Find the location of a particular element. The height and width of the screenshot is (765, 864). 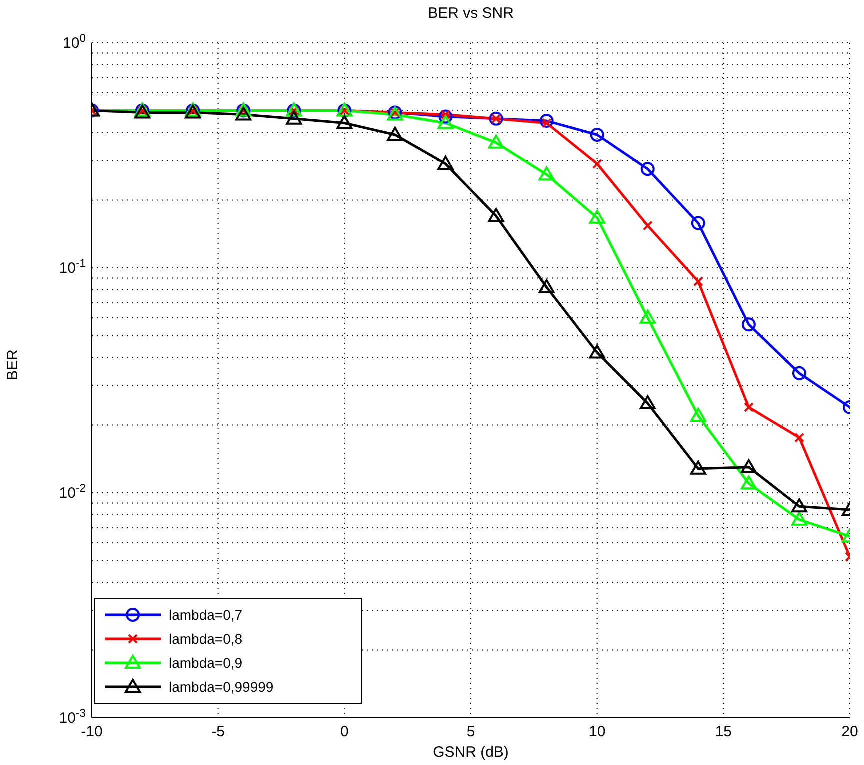

x-tick-label: 0 is located at coordinates (344, 732).